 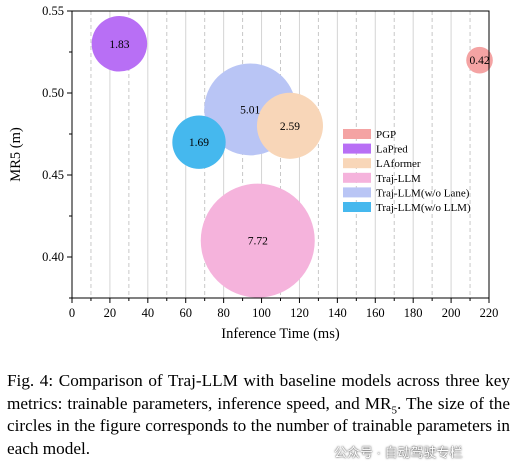 What do you see at coordinates (284, 309) in the screenshot?
I see `x-axis-ticks: 0 20 40 60 80 100 120 140 160 180 200 220` at bounding box center [284, 309].